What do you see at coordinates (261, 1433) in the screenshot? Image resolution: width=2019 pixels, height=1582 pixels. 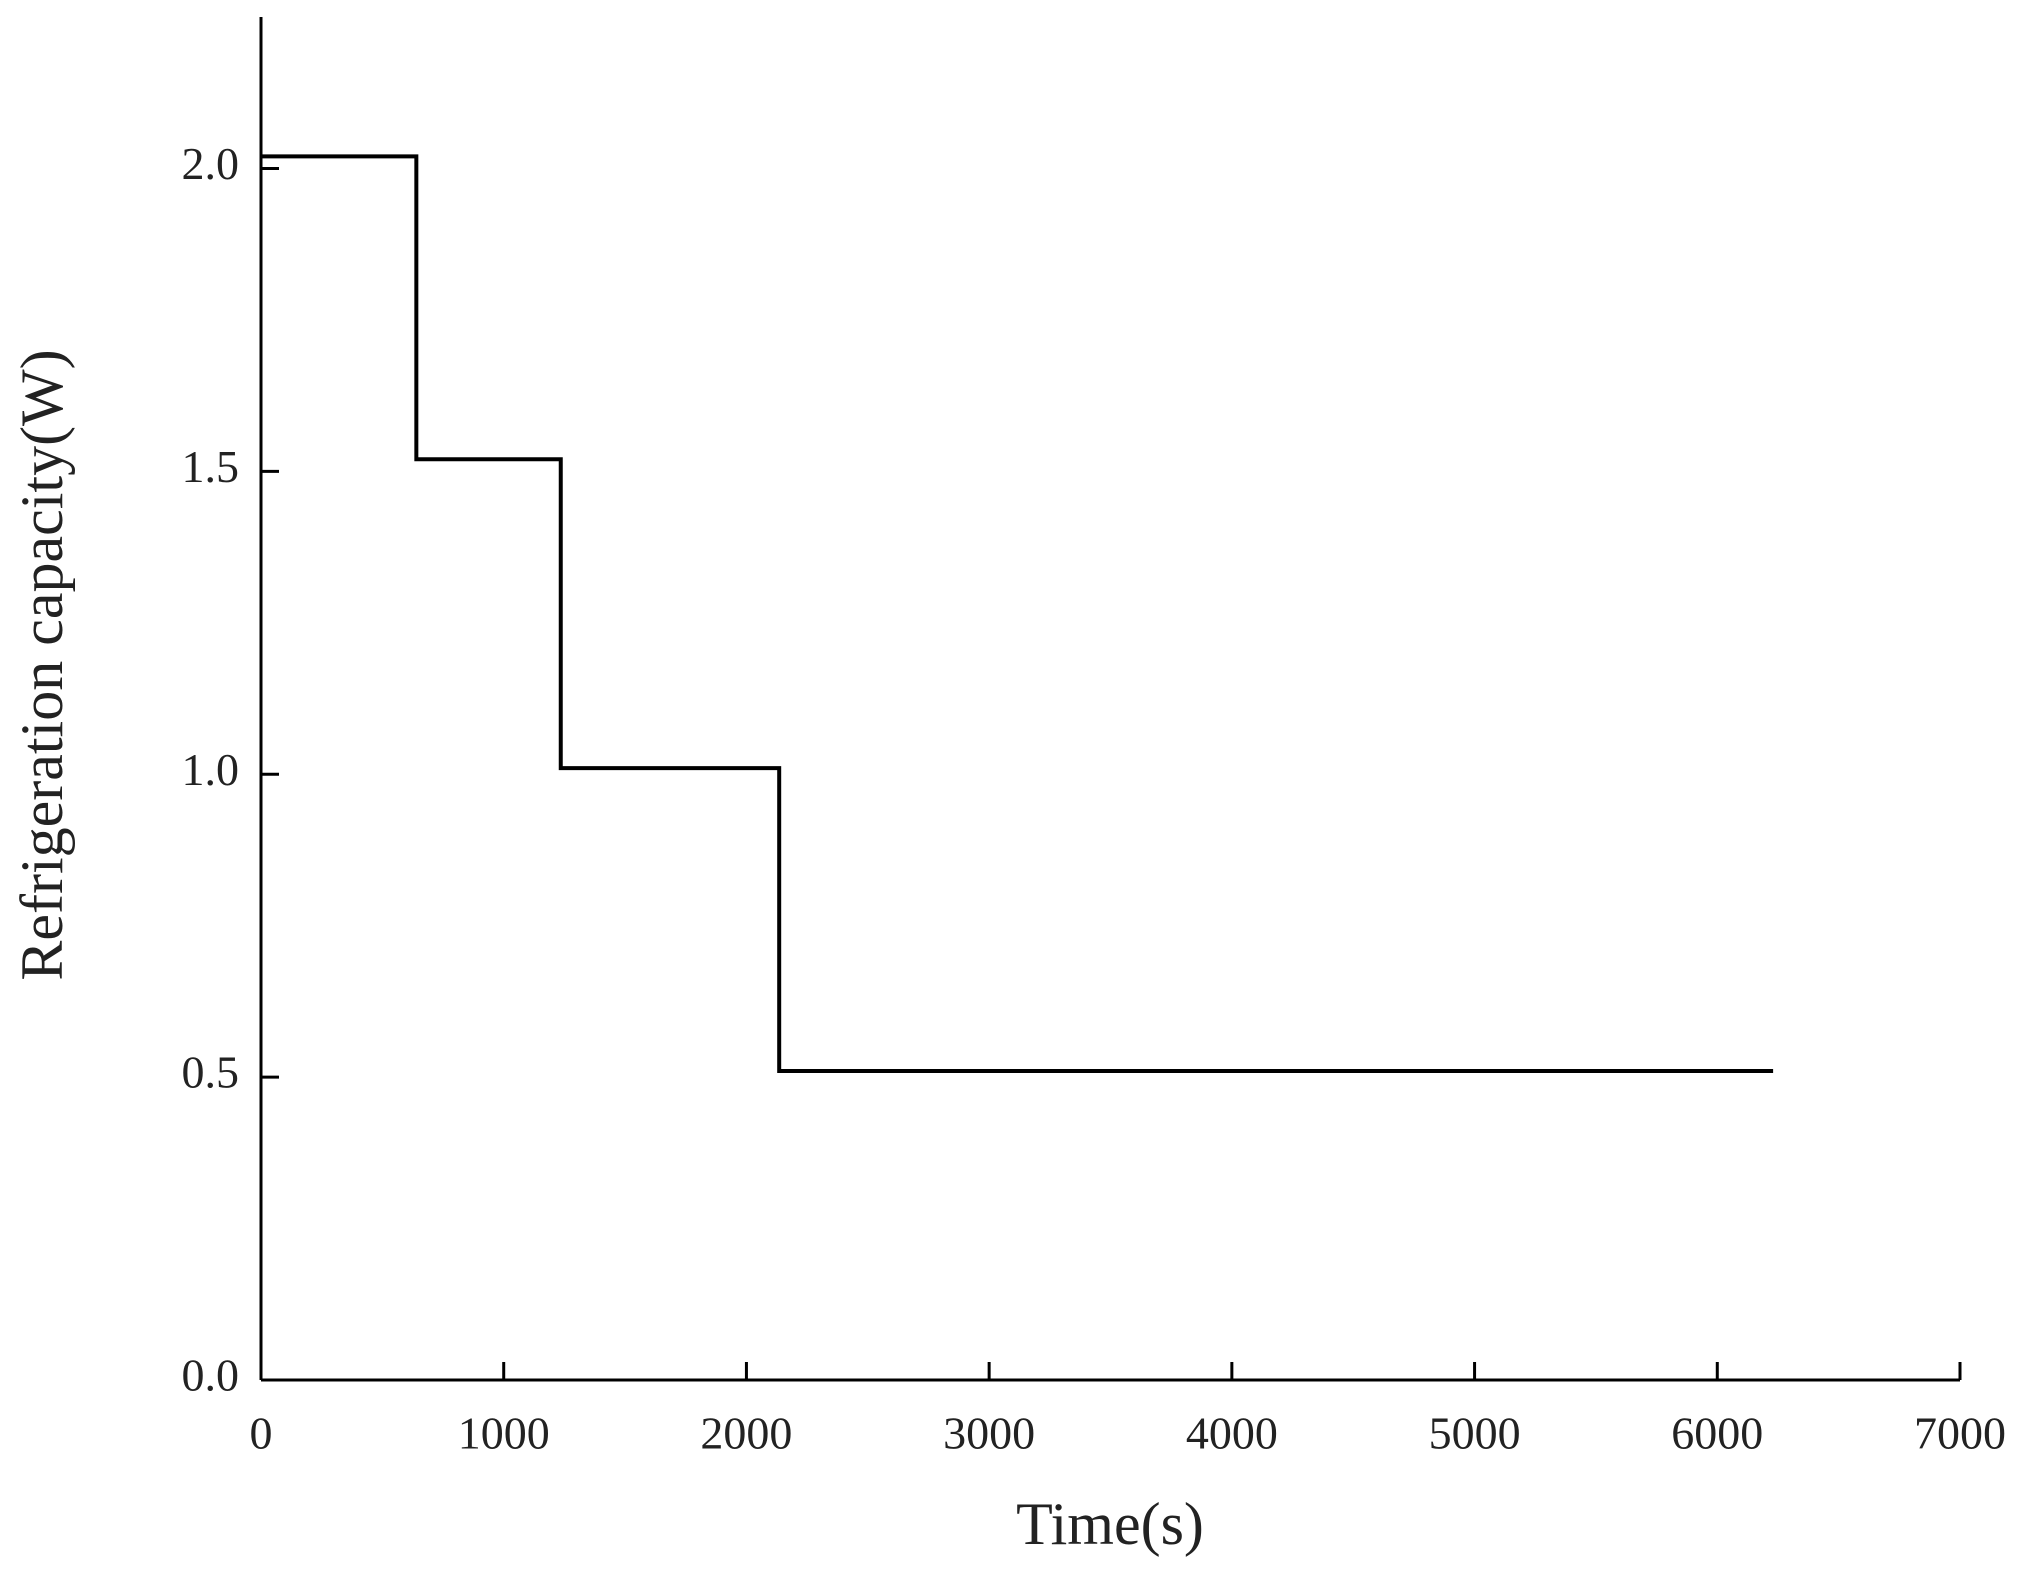 I see `x-tick-label: 0` at bounding box center [261, 1433].